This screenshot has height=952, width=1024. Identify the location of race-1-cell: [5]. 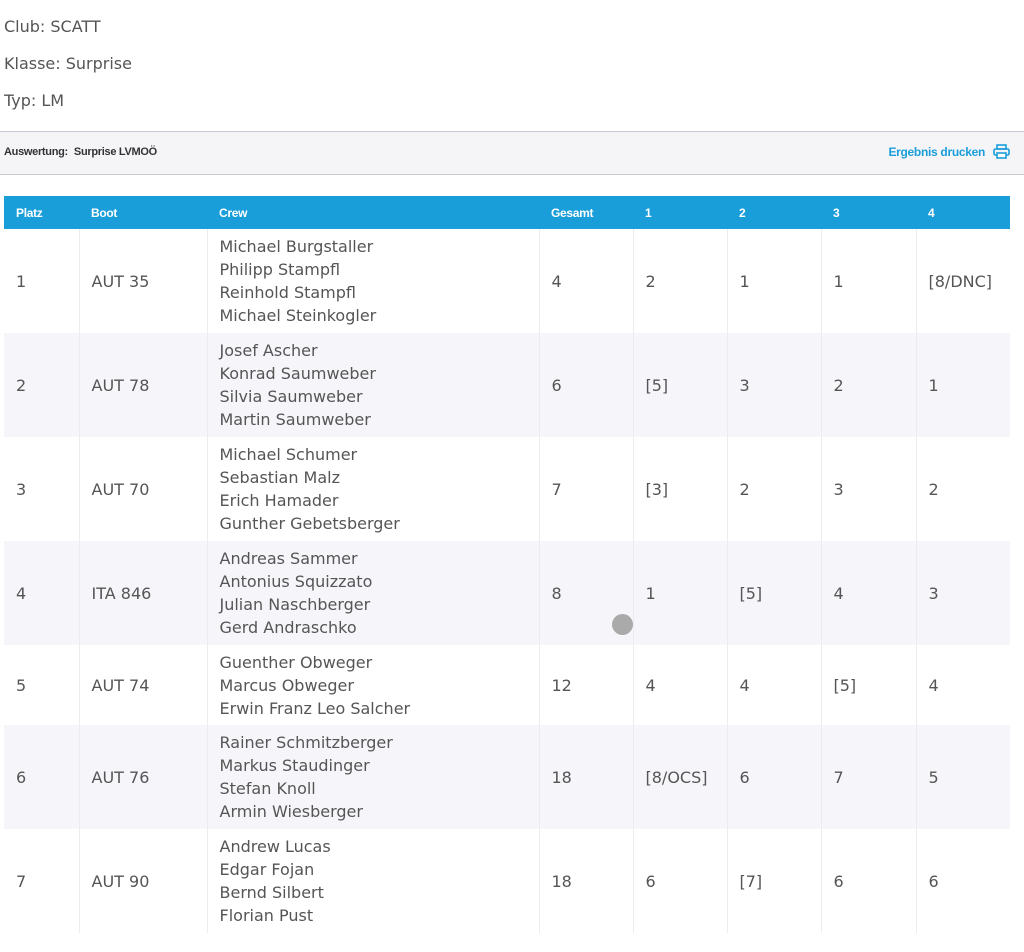
(680, 385).